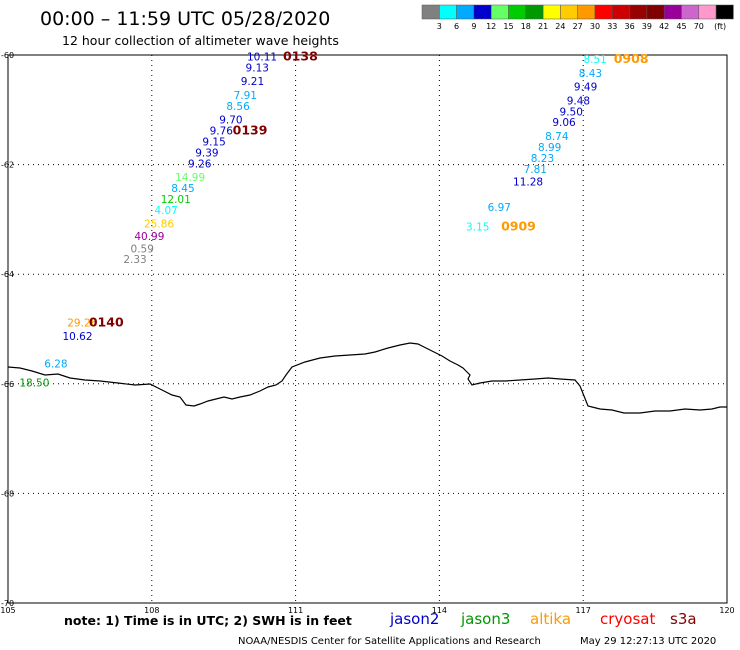 The image size is (740, 650). What do you see at coordinates (367, 378) in the screenshot?
I see `antarctic-coastline` at bounding box center [367, 378].